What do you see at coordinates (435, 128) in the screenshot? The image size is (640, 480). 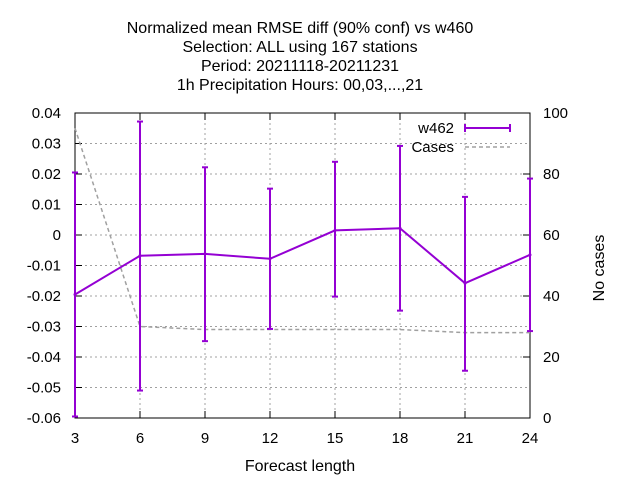 I see `legend-label-w462: w462` at bounding box center [435, 128].